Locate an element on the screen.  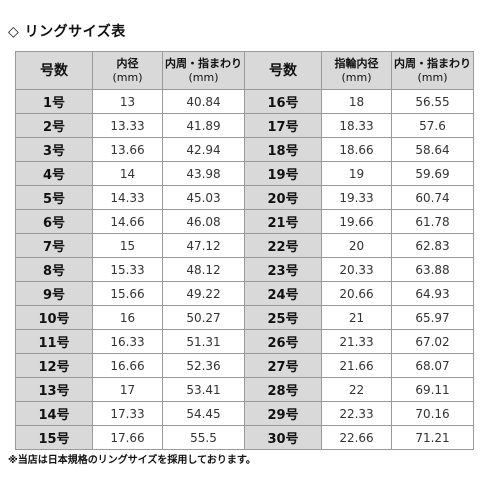
diameter-cell: 18 is located at coordinates (356, 101).